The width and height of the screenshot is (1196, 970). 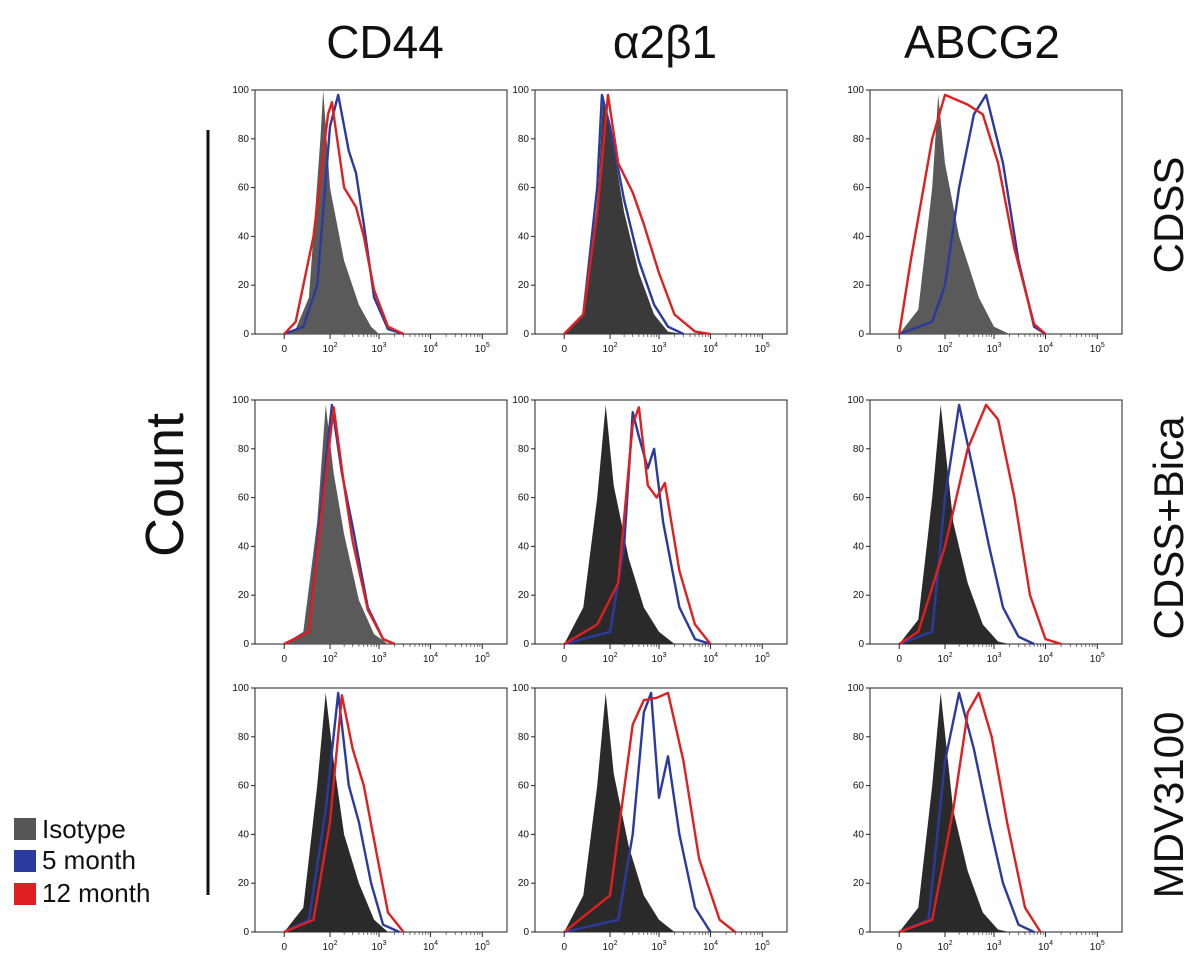 I want to click on column-title-a2b1: α2β1, so click(x=665, y=42).